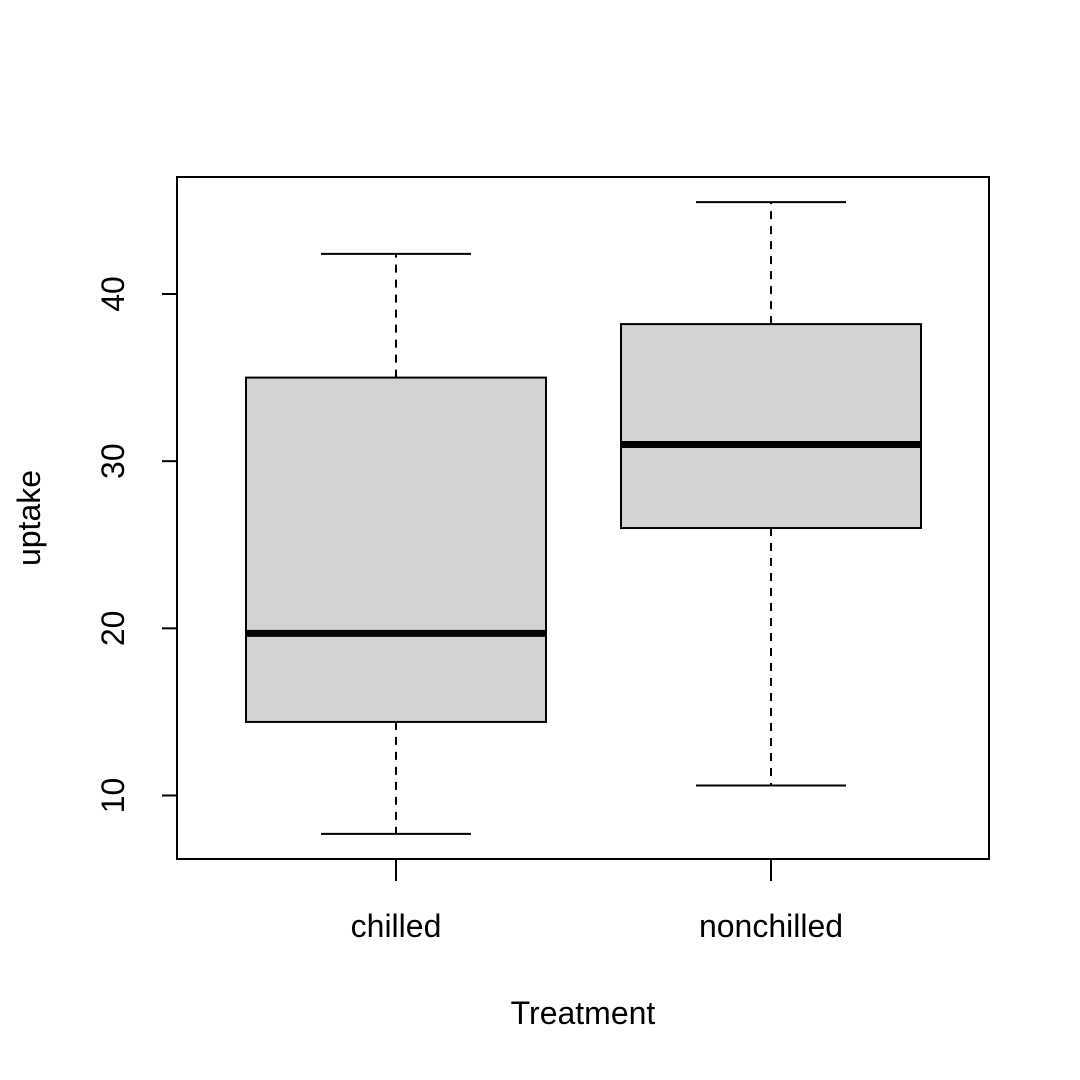 This screenshot has height=1080, width=1080. What do you see at coordinates (113, 629) in the screenshot?
I see `y-tick-label: 20` at bounding box center [113, 629].